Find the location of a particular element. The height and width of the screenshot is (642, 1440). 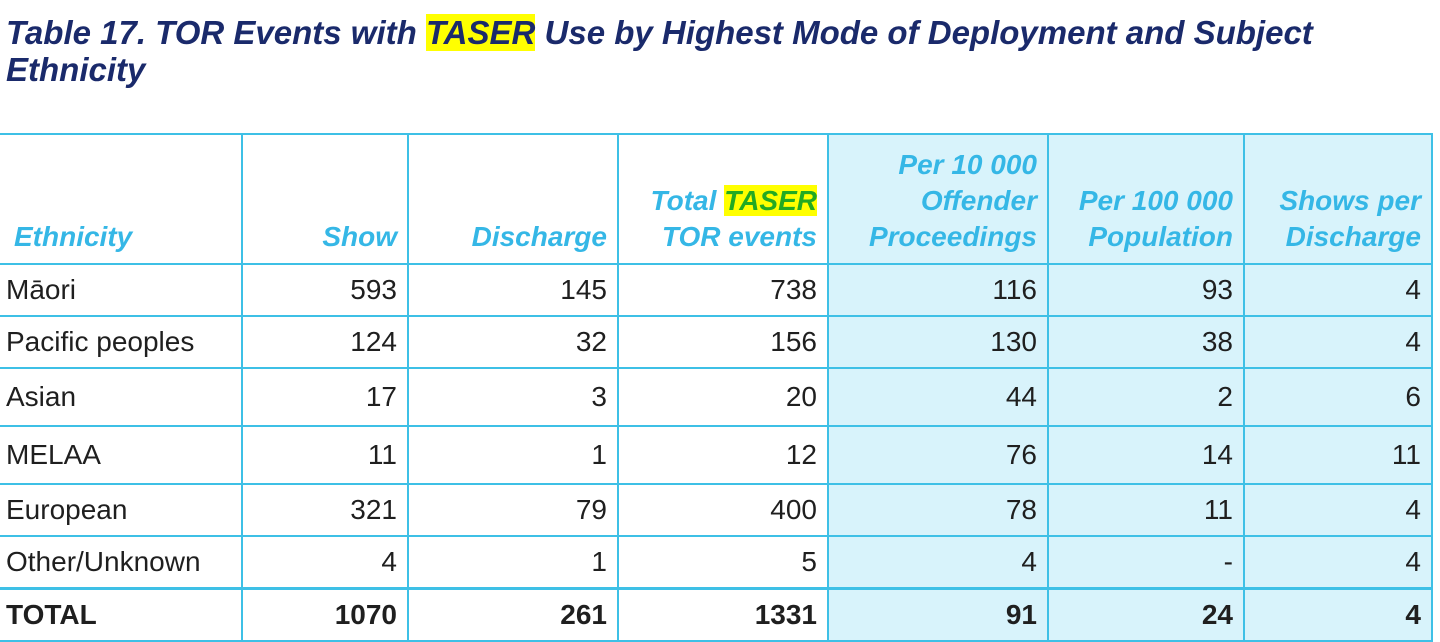

cell-per-10000: 4 is located at coordinates (938, 562).